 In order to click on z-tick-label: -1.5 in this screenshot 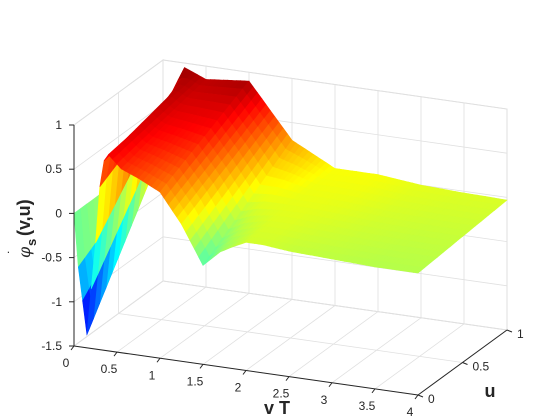, I will do `click(51, 346)`.